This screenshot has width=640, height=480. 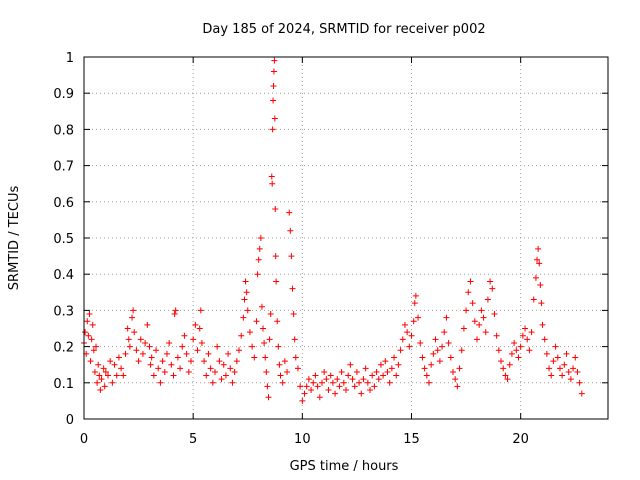 I want to click on y-tick-label: 0.1, so click(x=63, y=384).